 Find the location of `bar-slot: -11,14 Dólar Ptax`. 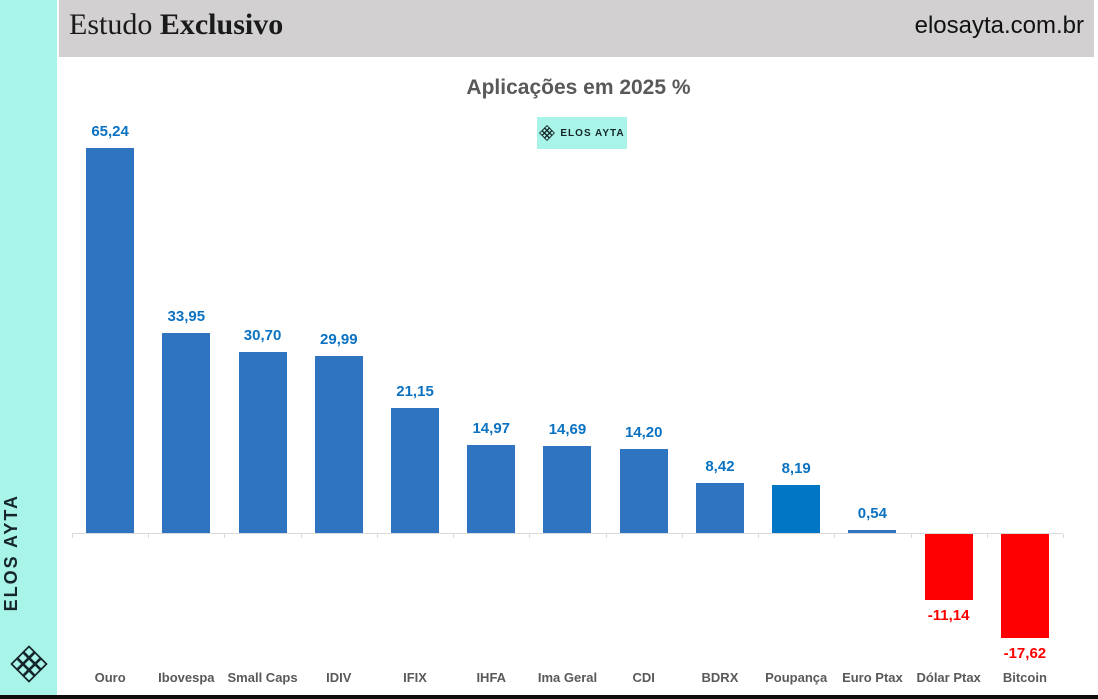

bar-slot: -11,14 Dólar Ptax is located at coordinates (949, 349).